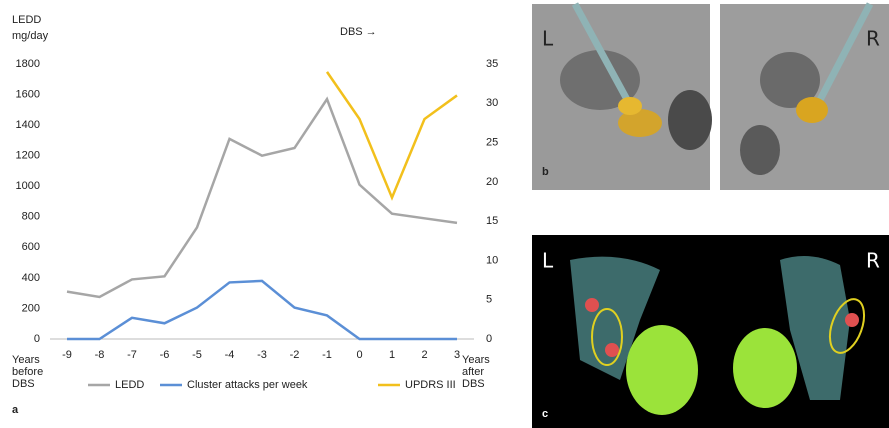 The width and height of the screenshot is (889, 428). Describe the element at coordinates (30, 36) in the screenshot. I see `y-label: mg/day` at that location.